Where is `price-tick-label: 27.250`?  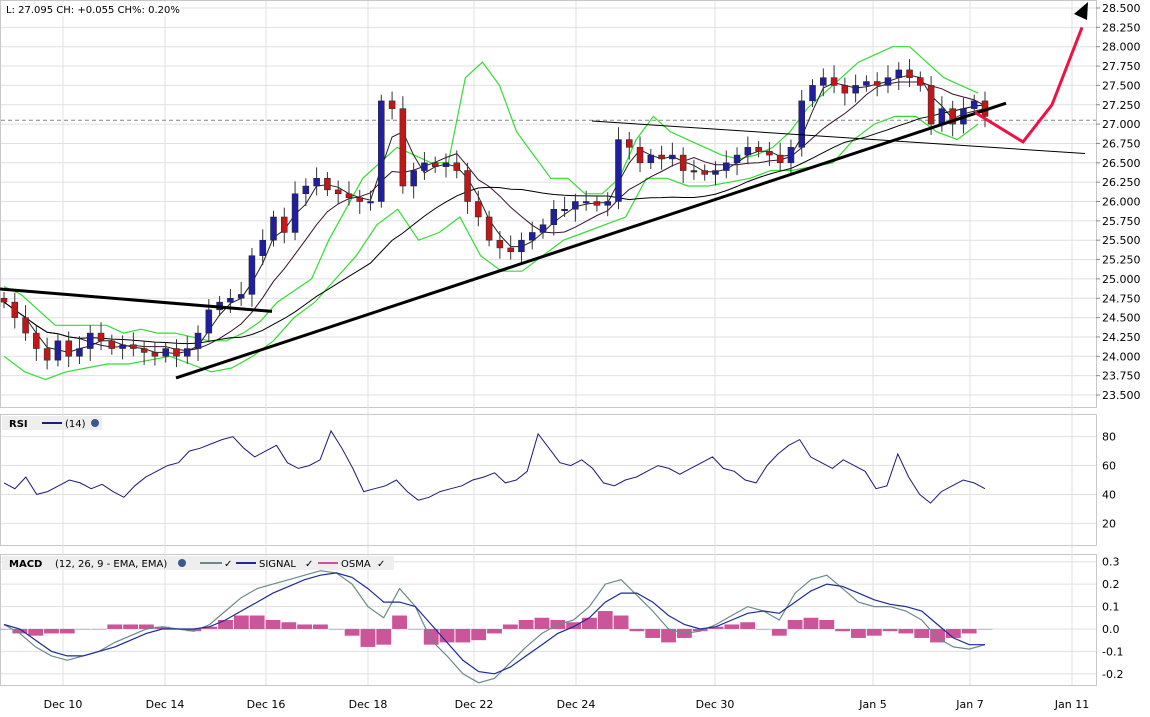 price-tick-label: 27.250 is located at coordinates (1121, 105).